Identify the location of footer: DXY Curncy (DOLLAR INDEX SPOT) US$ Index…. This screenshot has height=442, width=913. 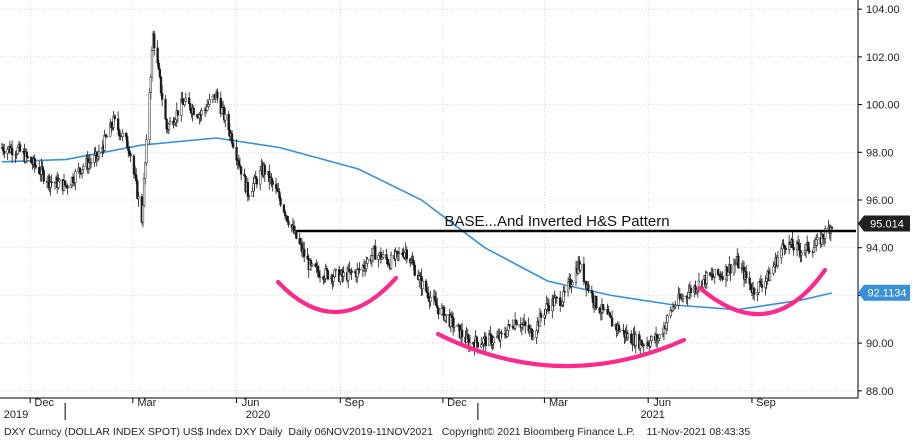
(456, 432).